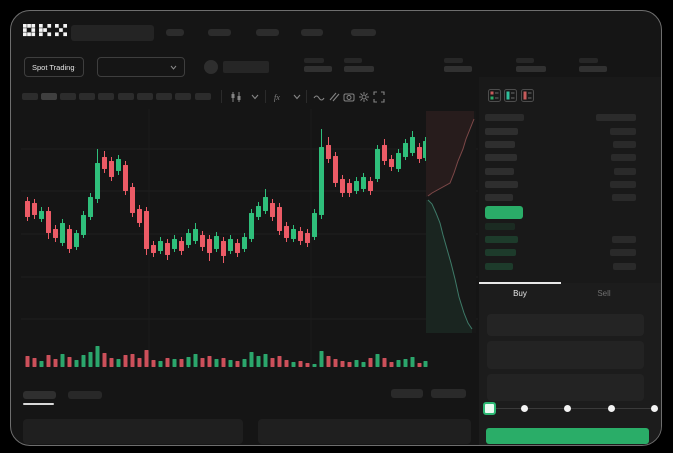 The height and width of the screenshot is (453, 673). I want to click on percent-slider-handle, so click(489, 408).